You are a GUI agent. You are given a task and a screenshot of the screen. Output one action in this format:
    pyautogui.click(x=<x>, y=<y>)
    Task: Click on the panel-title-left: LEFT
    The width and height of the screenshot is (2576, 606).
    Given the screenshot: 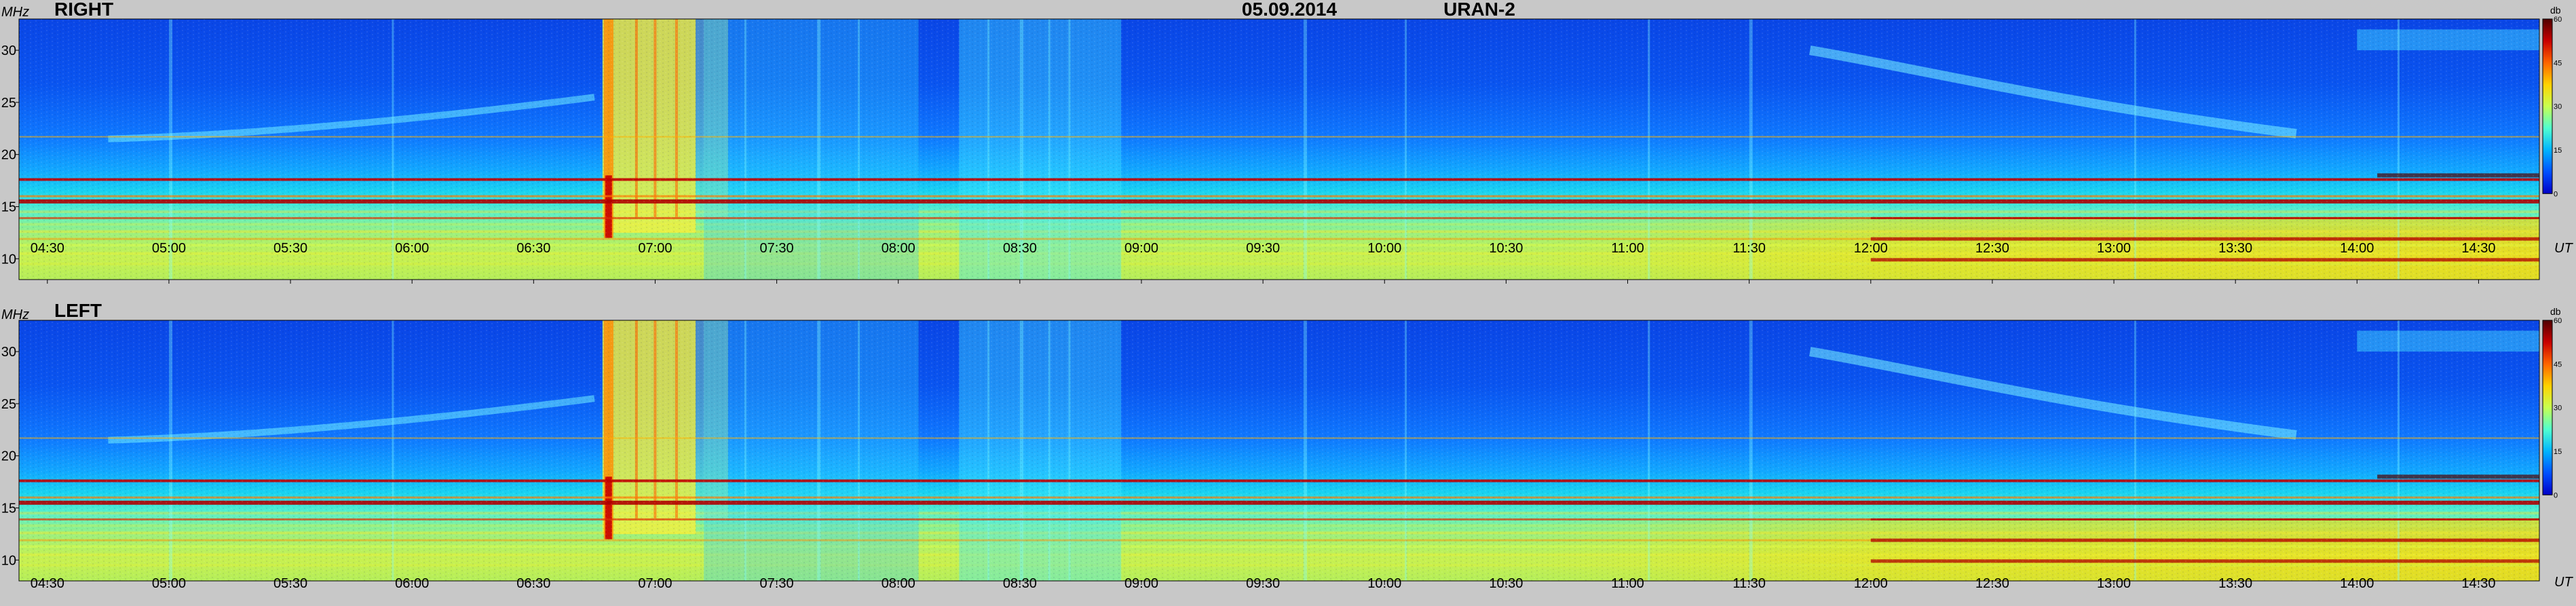 What is the action you would take?
    pyautogui.click(x=78, y=310)
    